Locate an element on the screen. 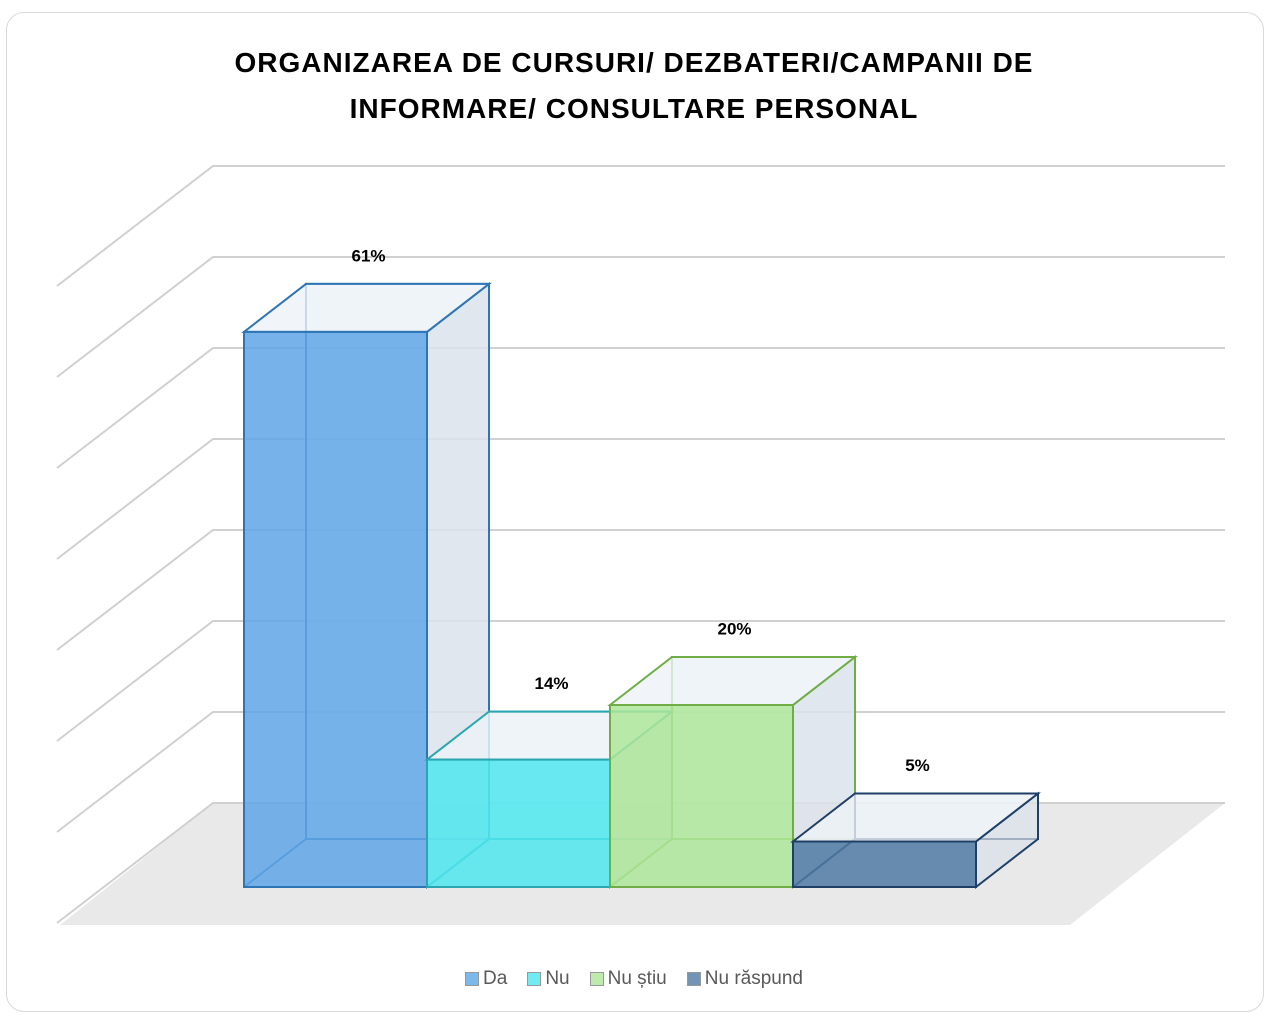 The height and width of the screenshot is (1014, 1268). legend-item: Nu is located at coordinates (548, 979).